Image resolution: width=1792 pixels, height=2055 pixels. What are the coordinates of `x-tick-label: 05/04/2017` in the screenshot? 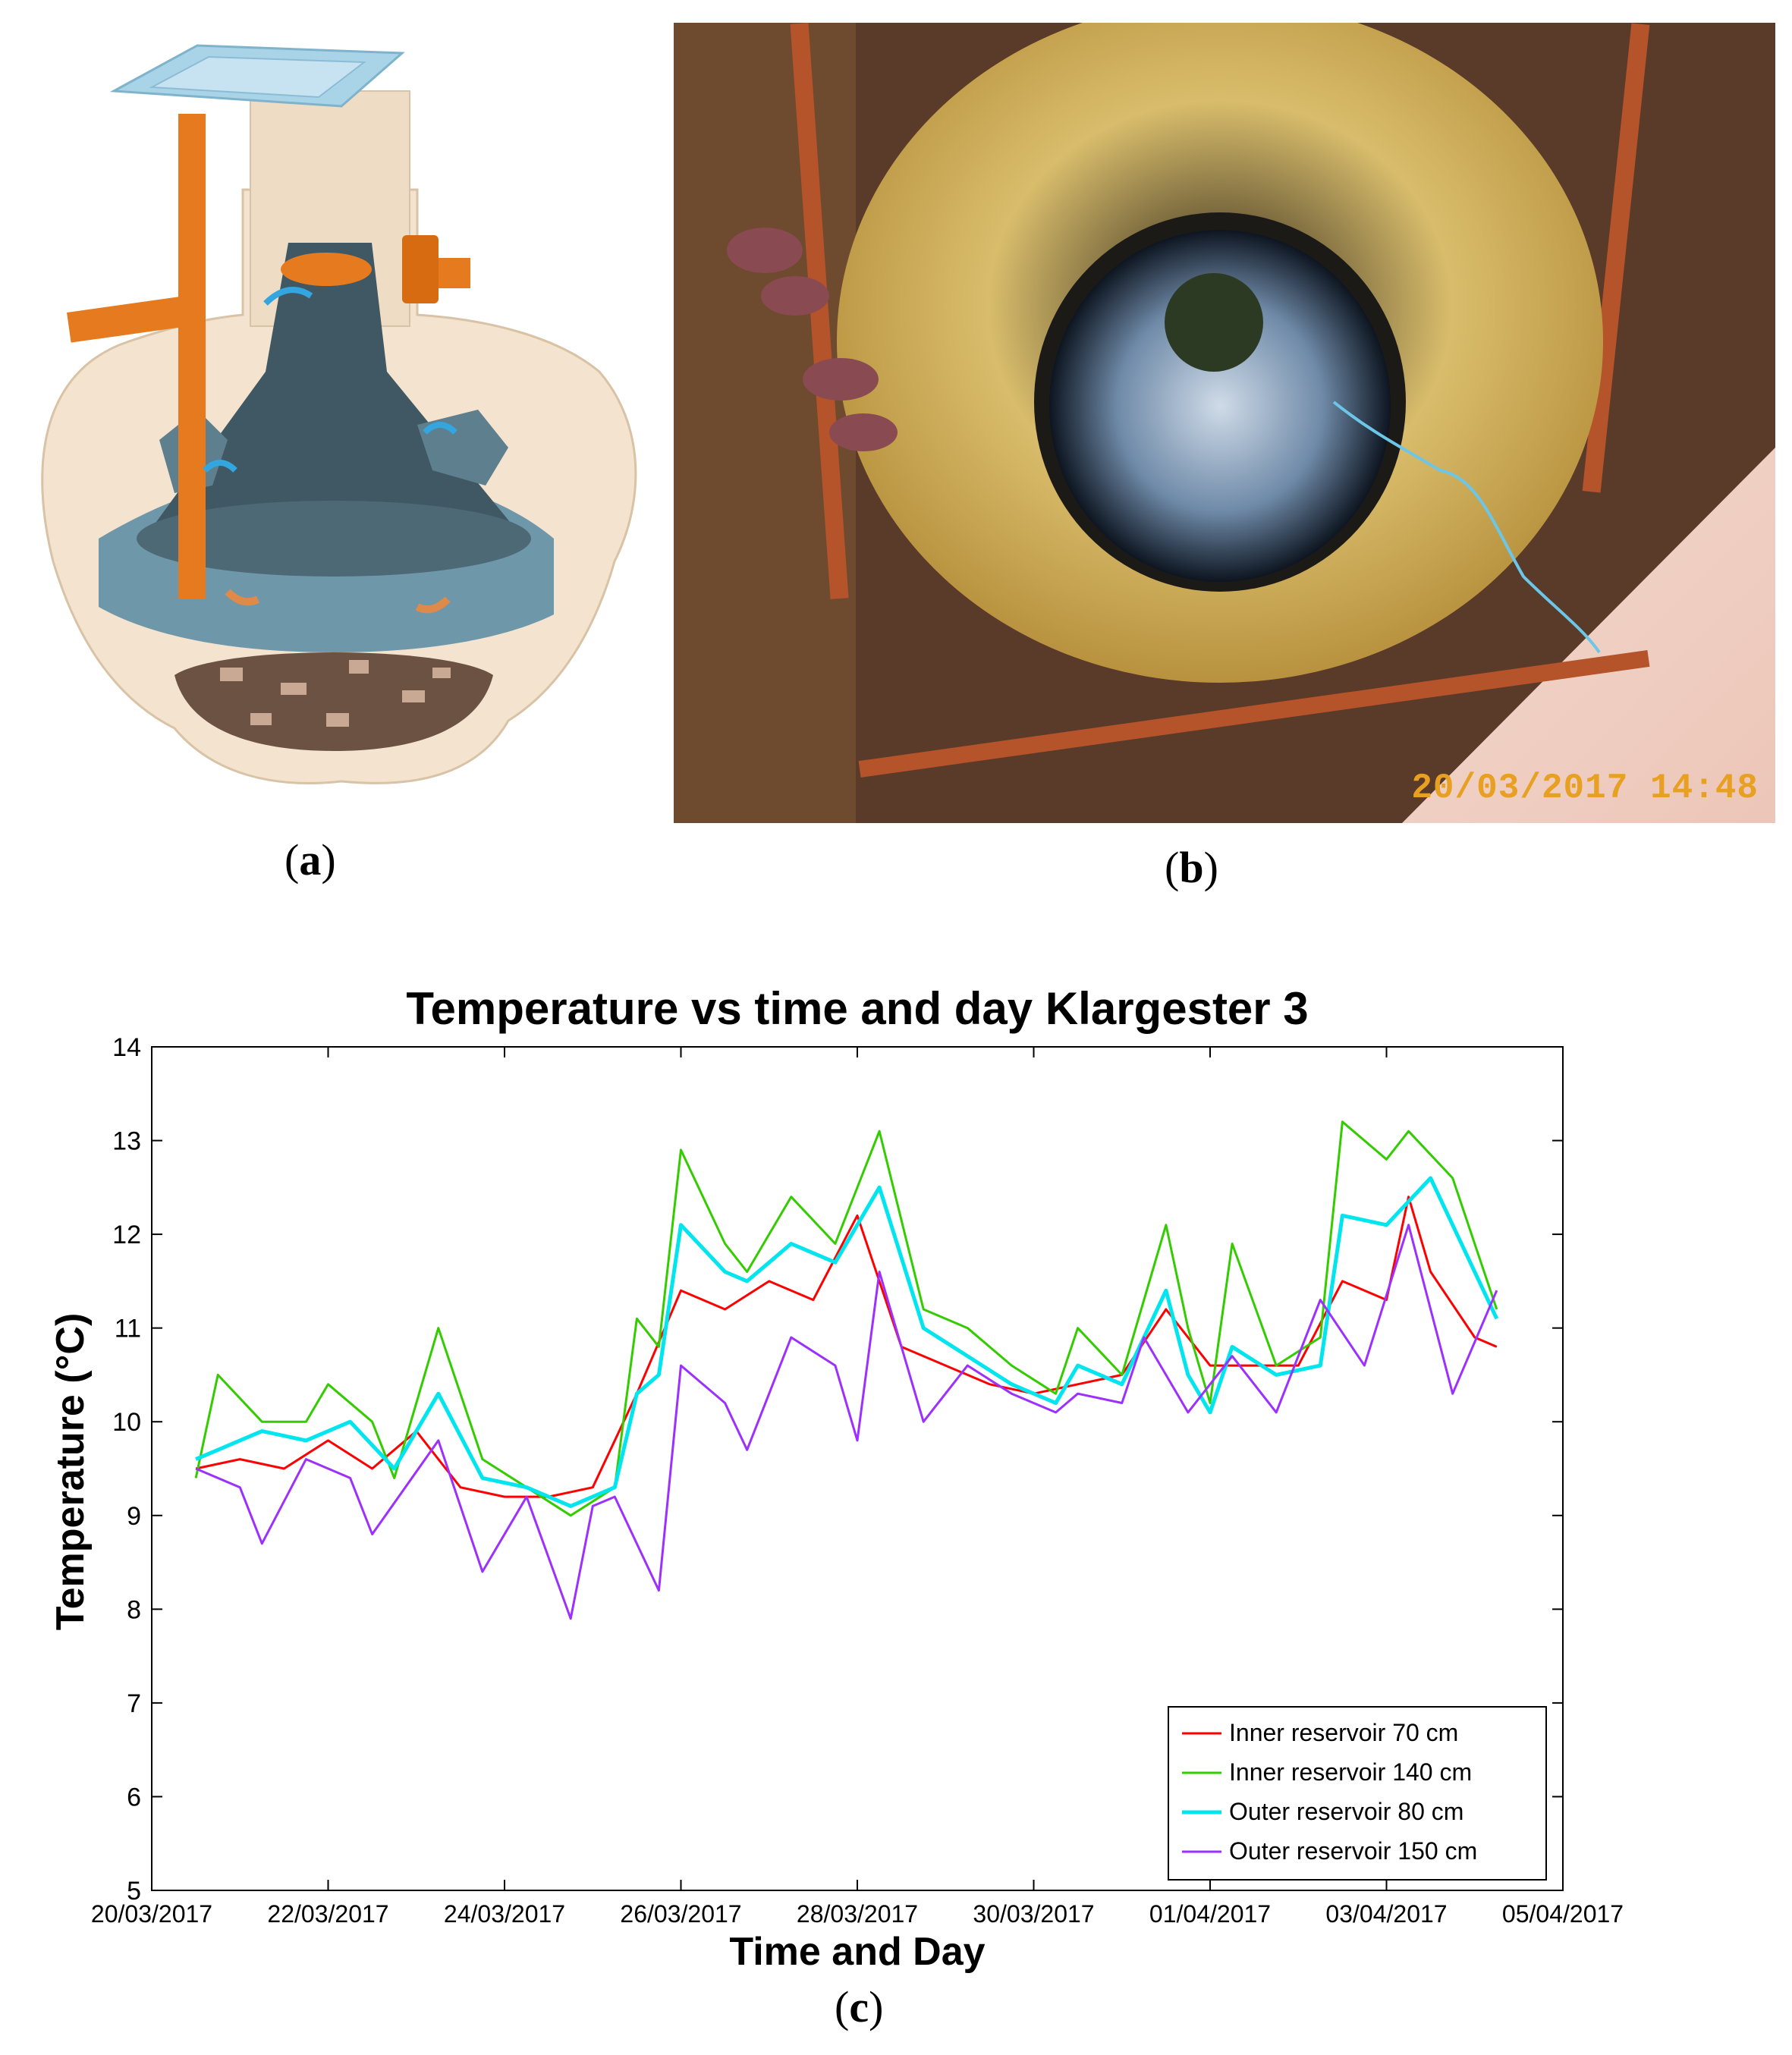 It's located at (1563, 1914).